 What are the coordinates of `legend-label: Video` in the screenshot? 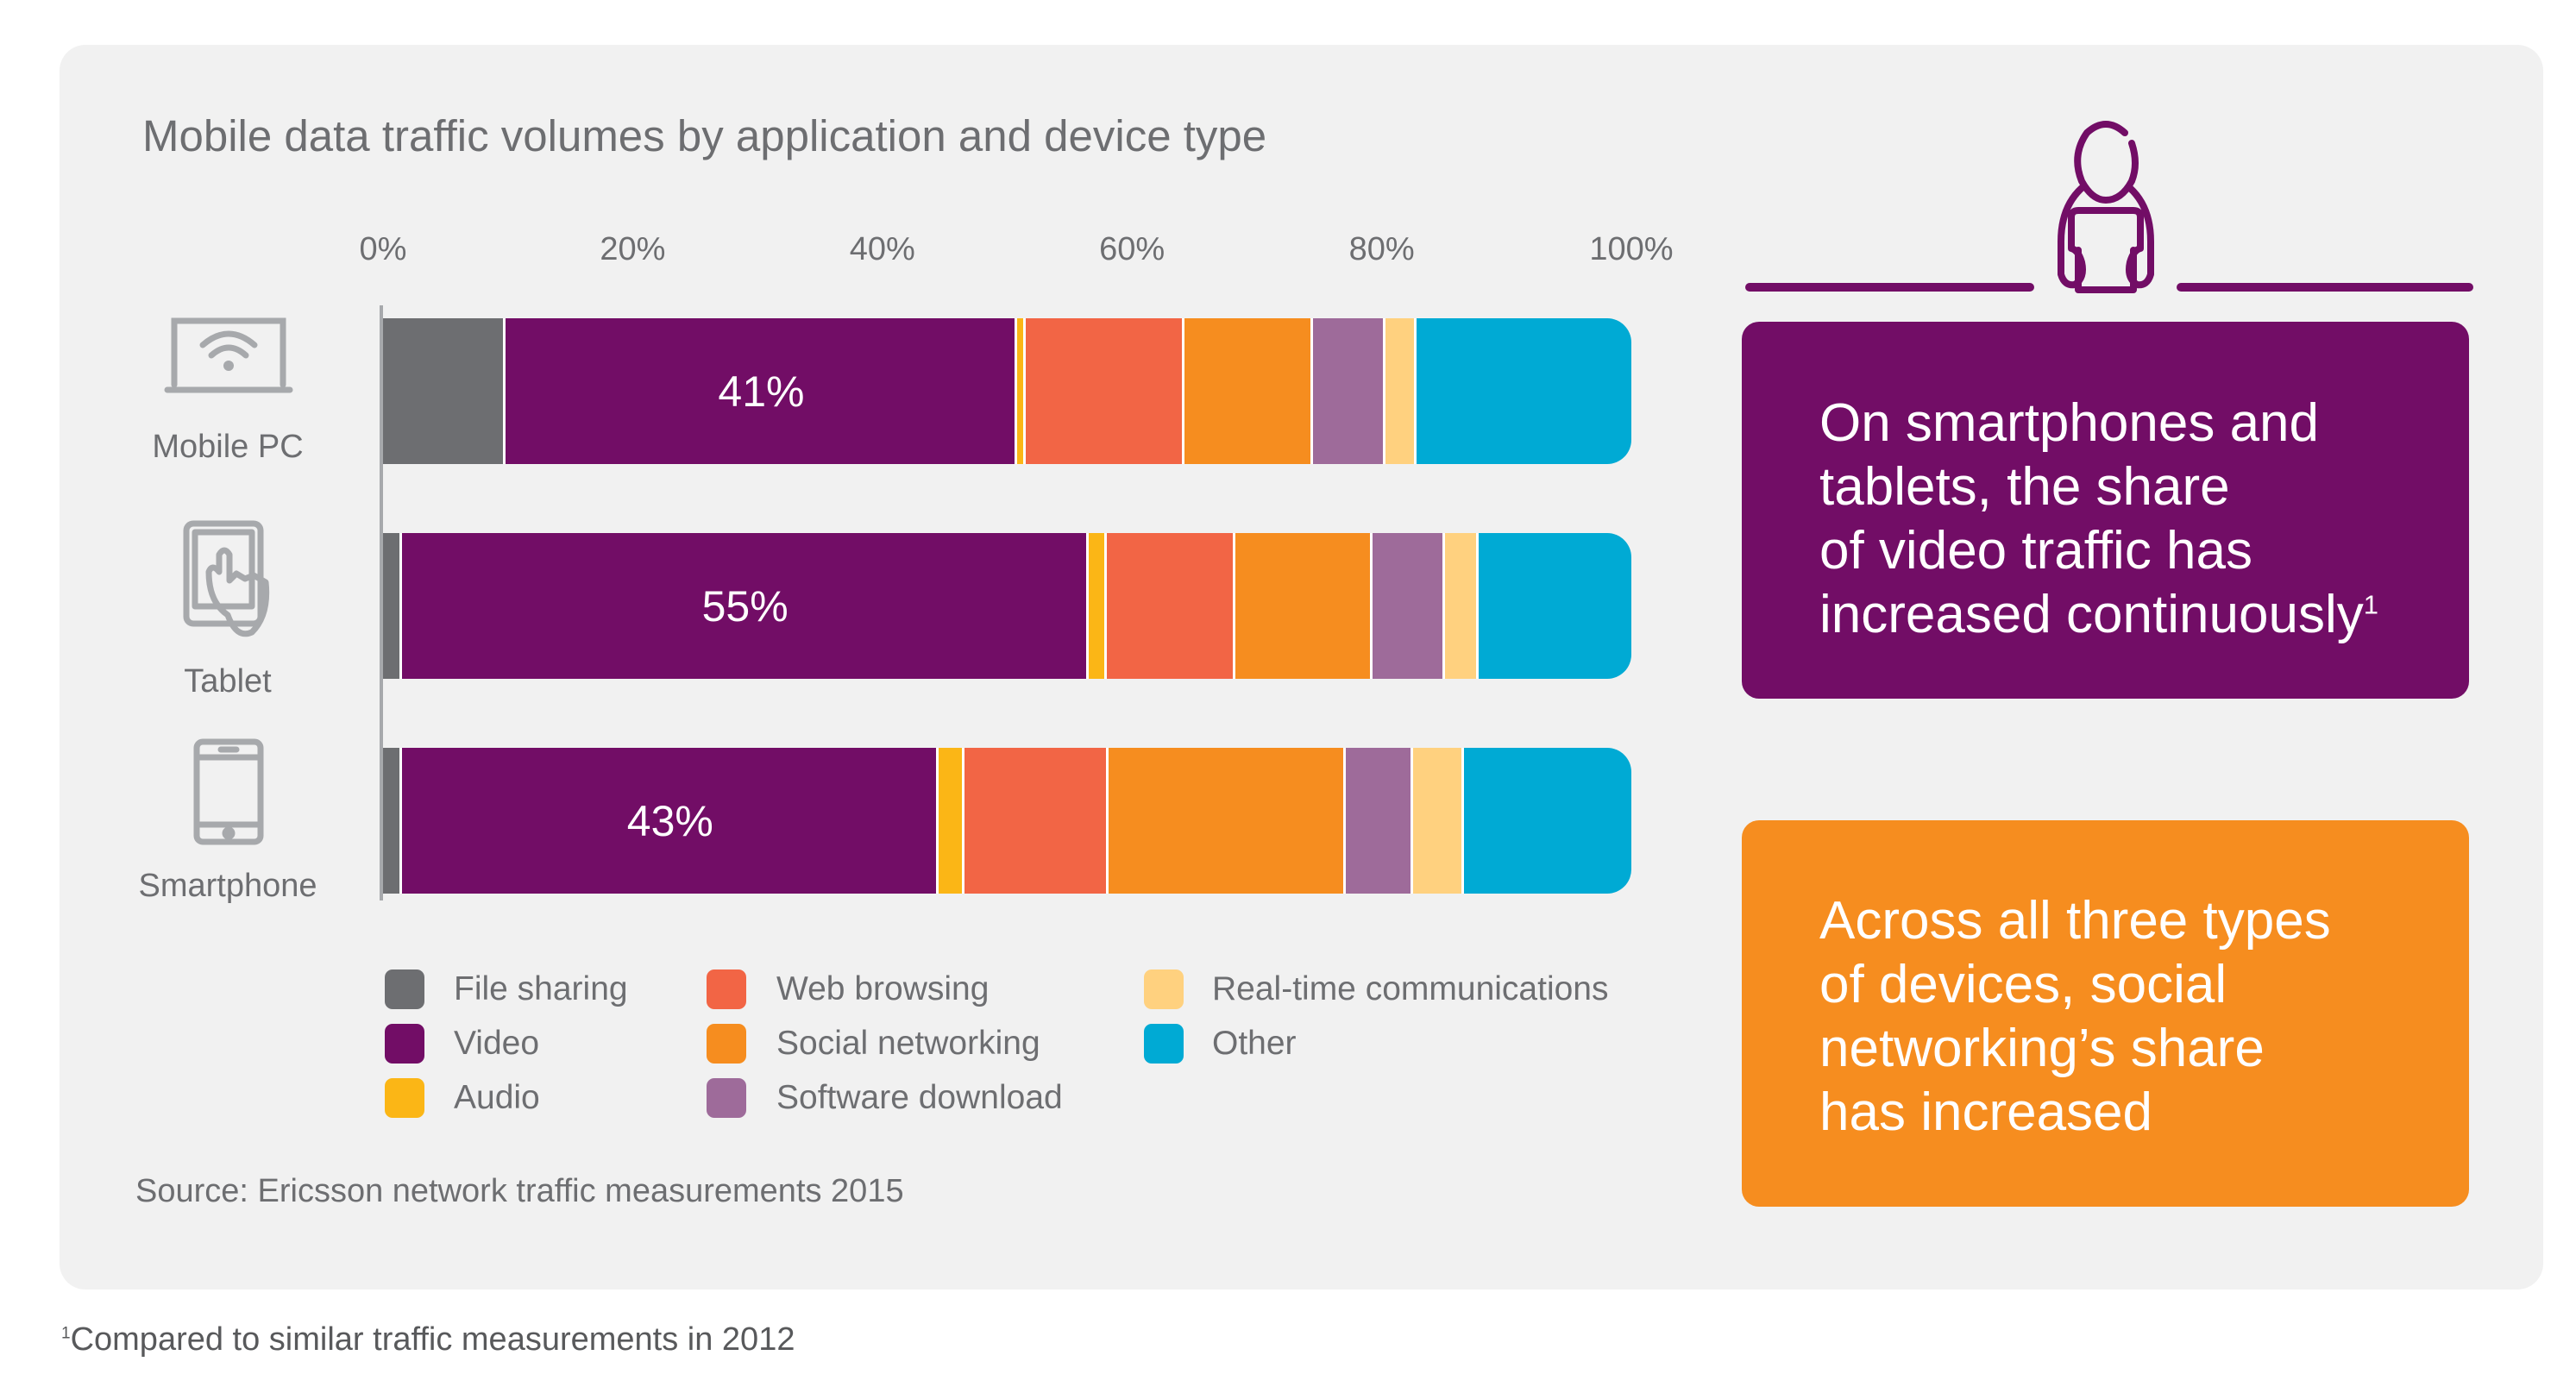 It's located at (497, 1043).